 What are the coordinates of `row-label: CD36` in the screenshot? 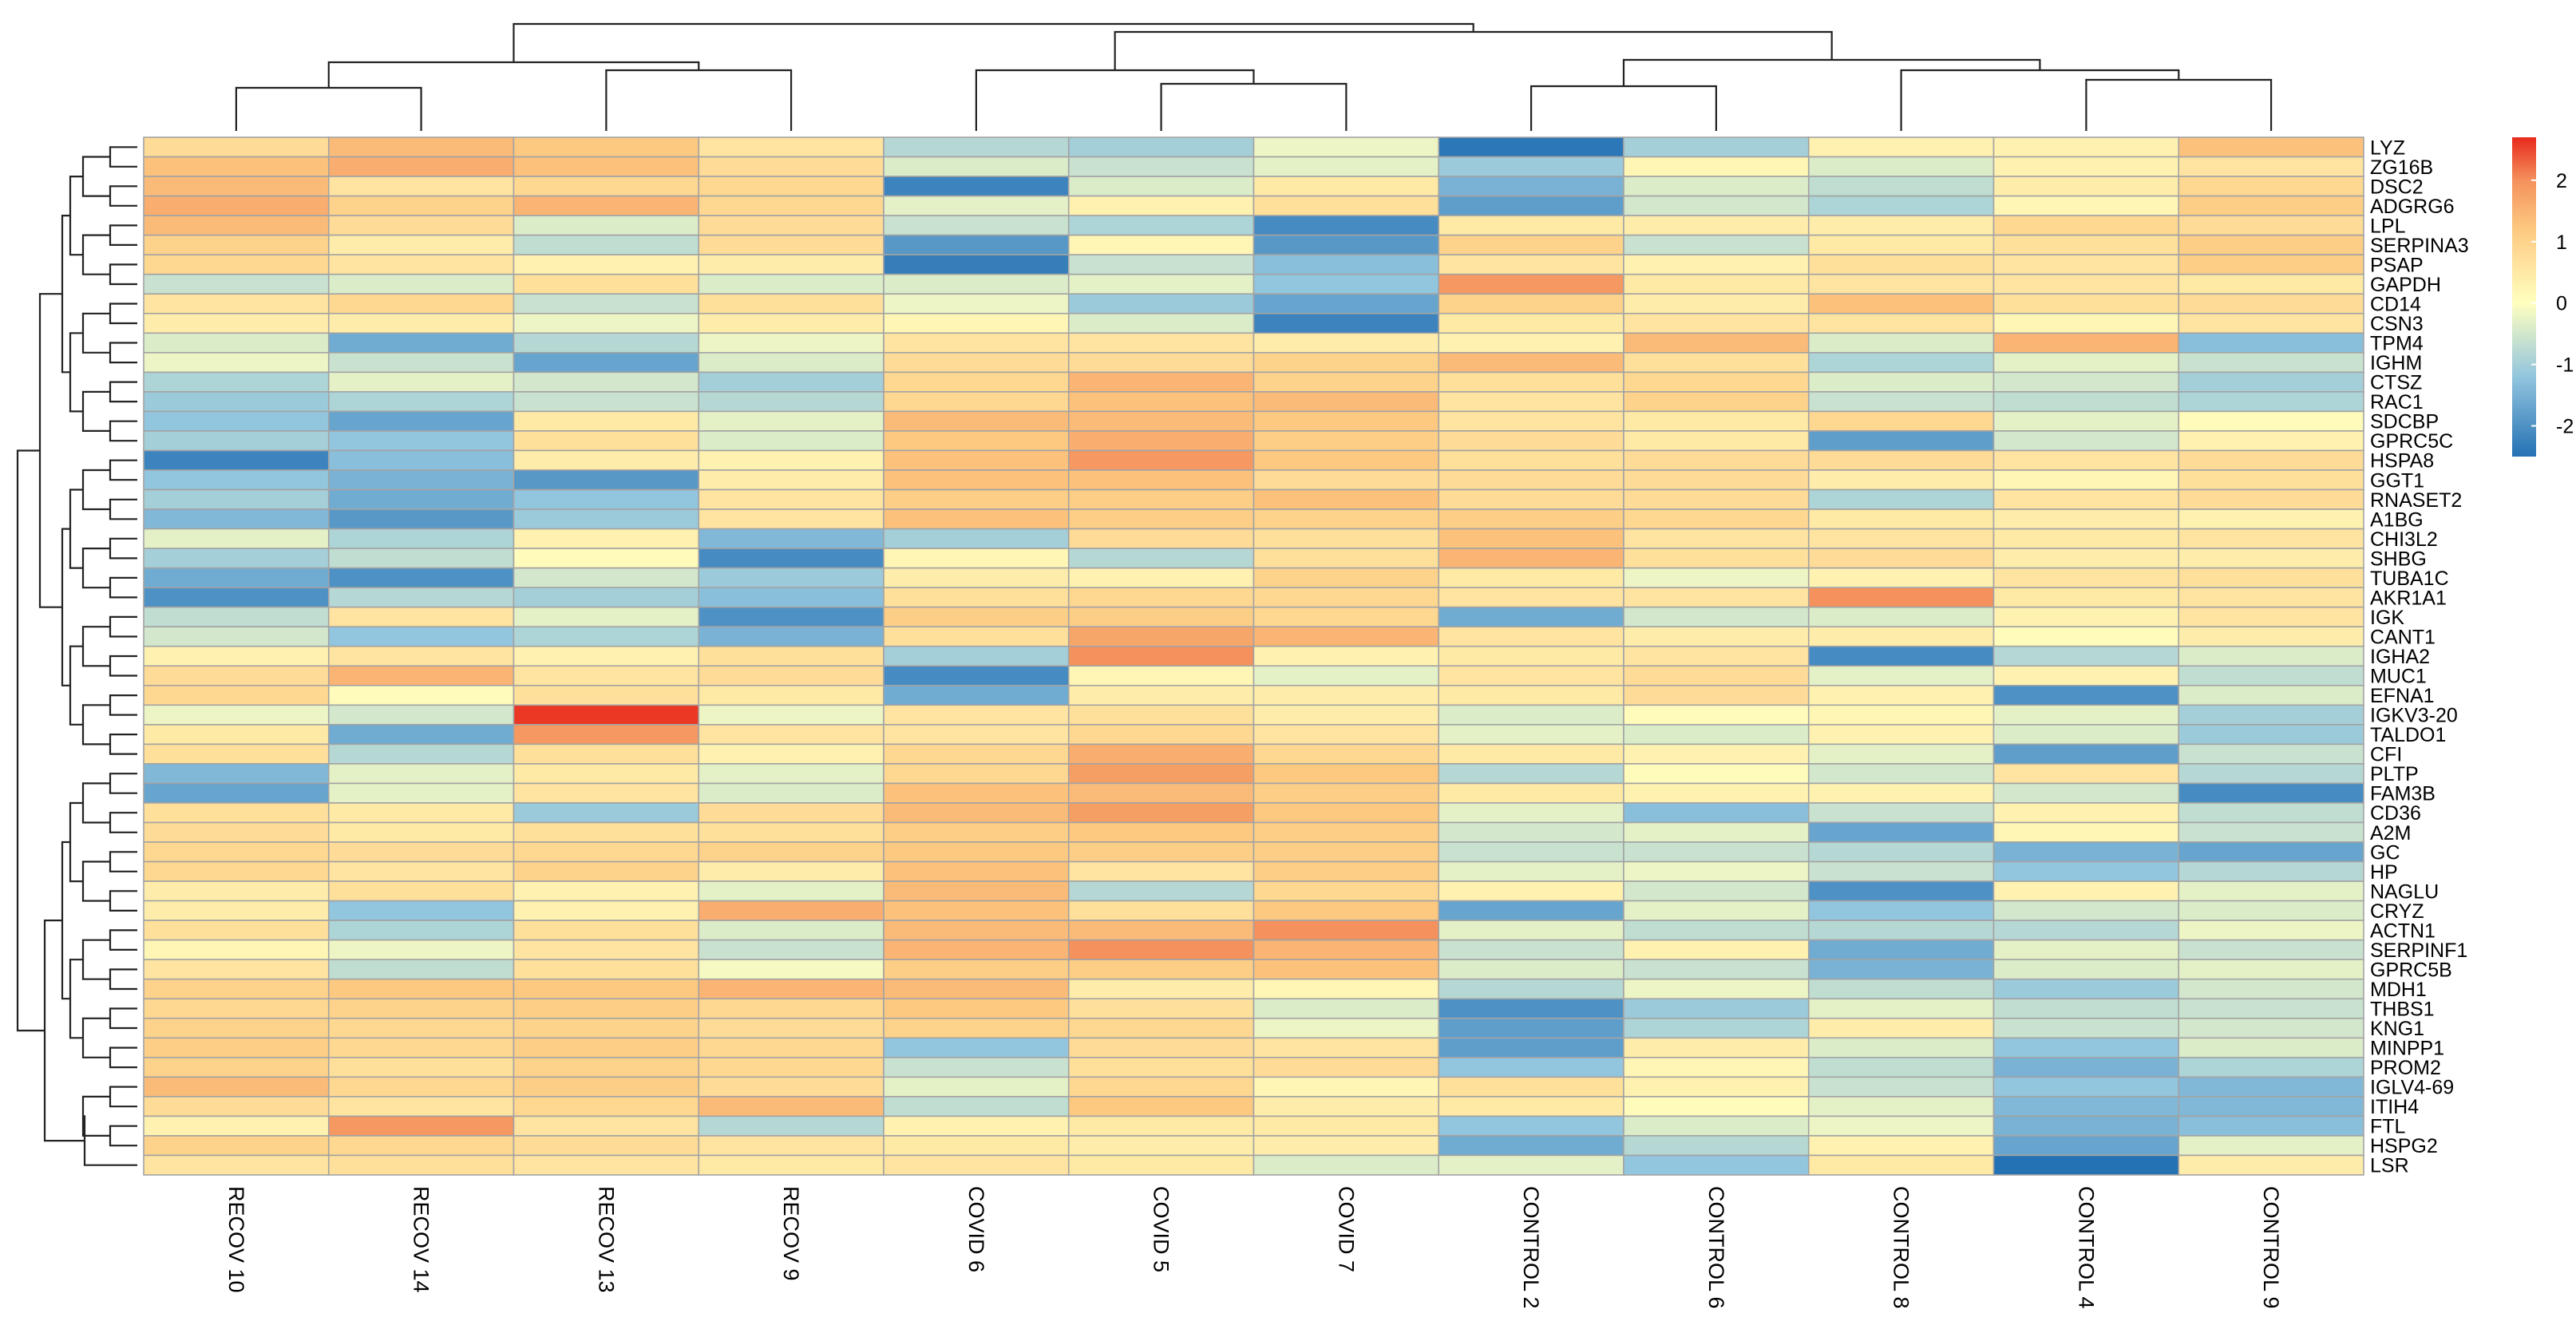 It's located at (2396, 813).